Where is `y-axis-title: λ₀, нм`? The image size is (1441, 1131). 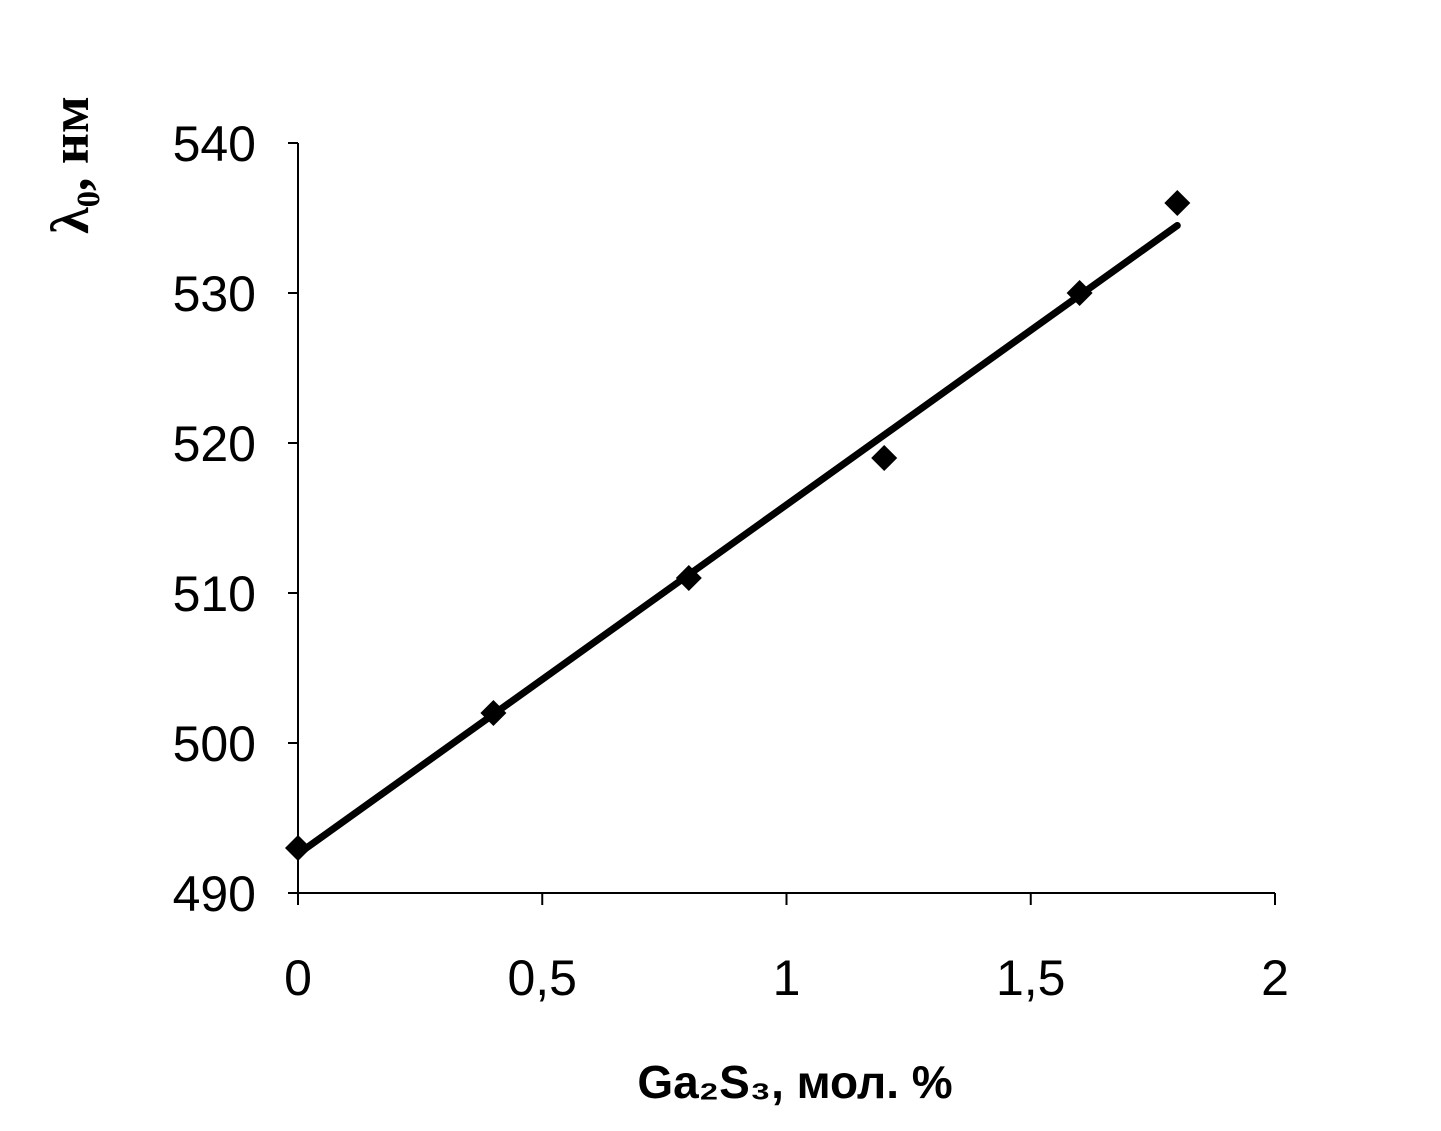
y-axis-title: λ₀, нм is located at coordinates (70, 165).